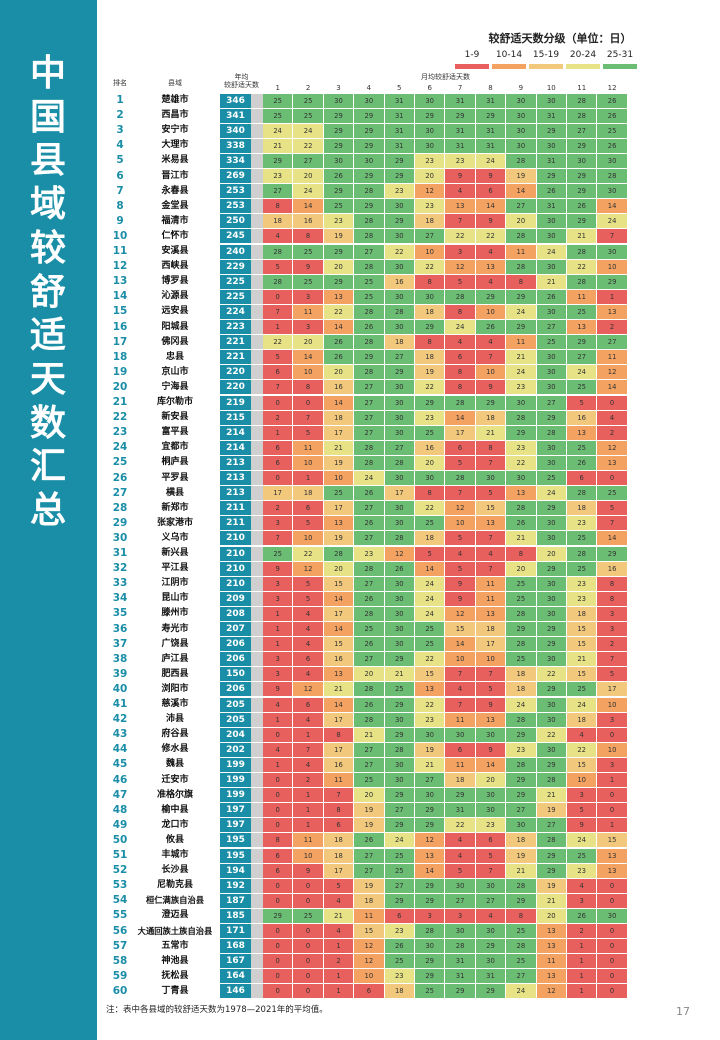 The width and height of the screenshot is (720, 1040). I want to click on month-cell: 9, so click(490, 749).